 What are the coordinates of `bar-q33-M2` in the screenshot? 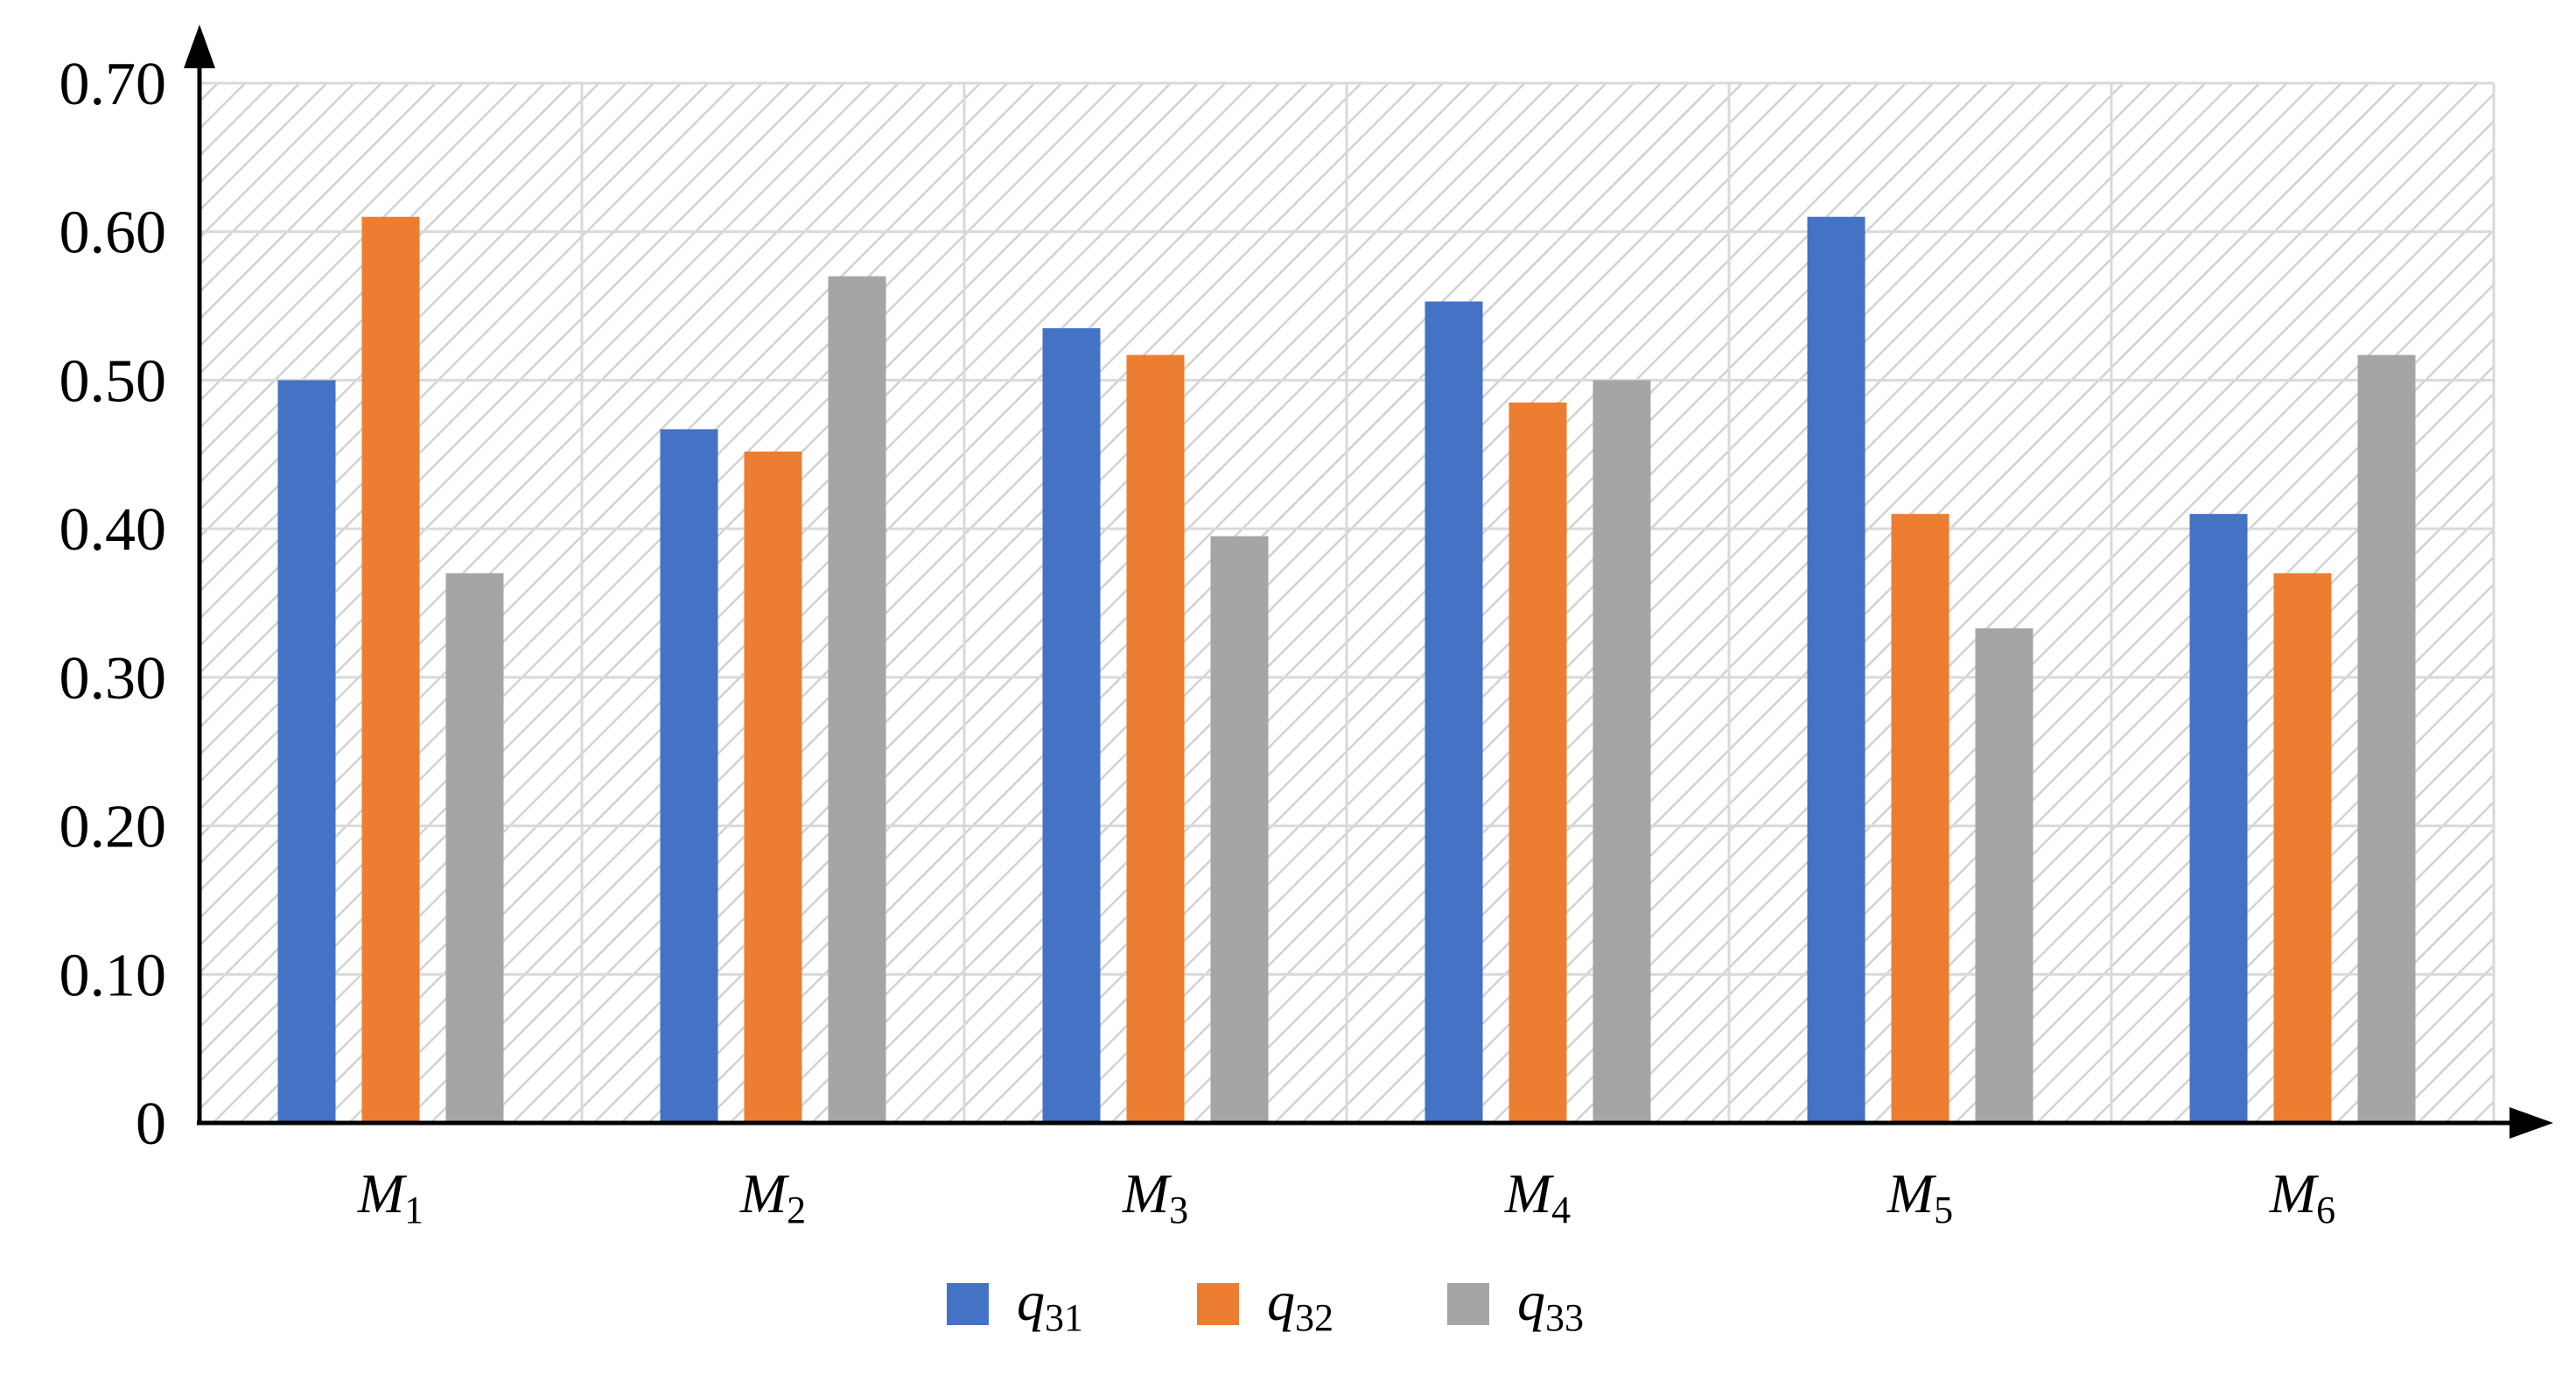 It's located at (857, 700).